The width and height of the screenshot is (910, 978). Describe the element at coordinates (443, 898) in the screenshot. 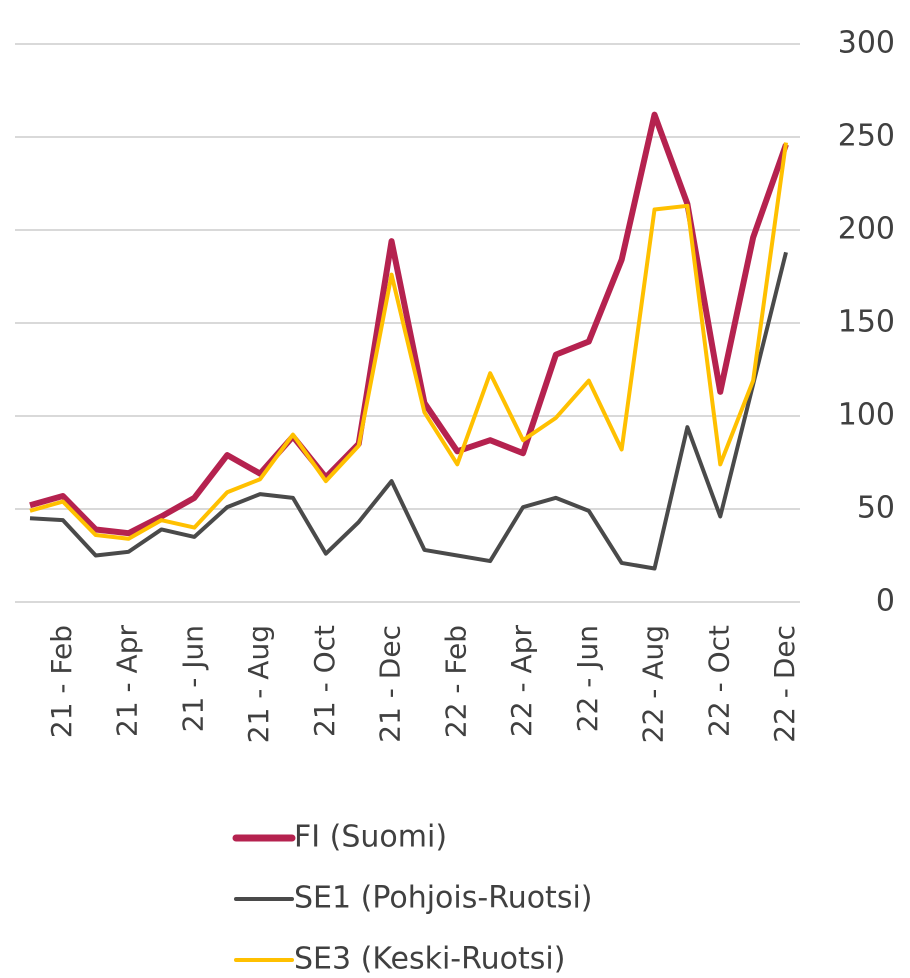

I see `legend-label: SE1 (Pohjois-Ruotsi)` at that location.